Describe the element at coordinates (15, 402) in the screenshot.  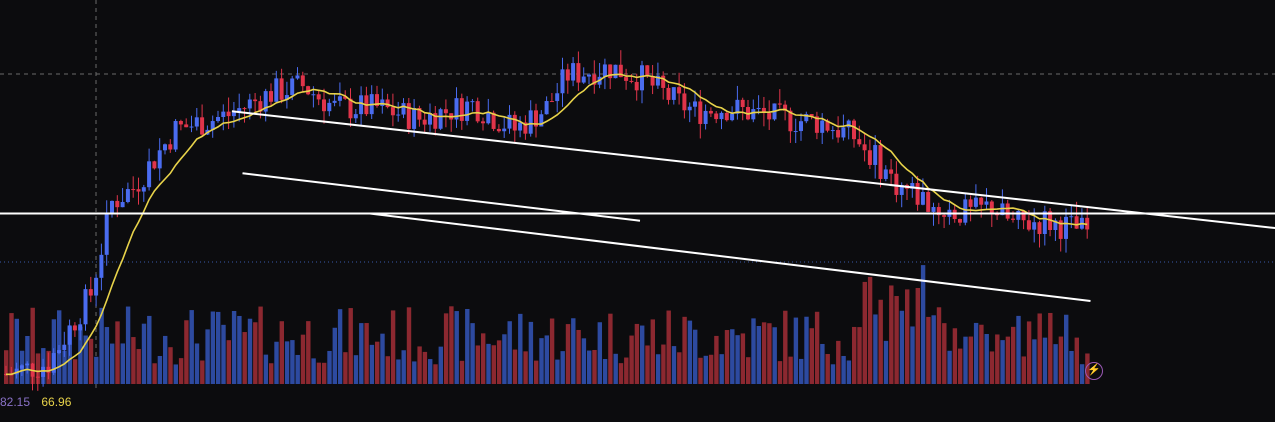
I see `readout-value-a: 82.15` at that location.